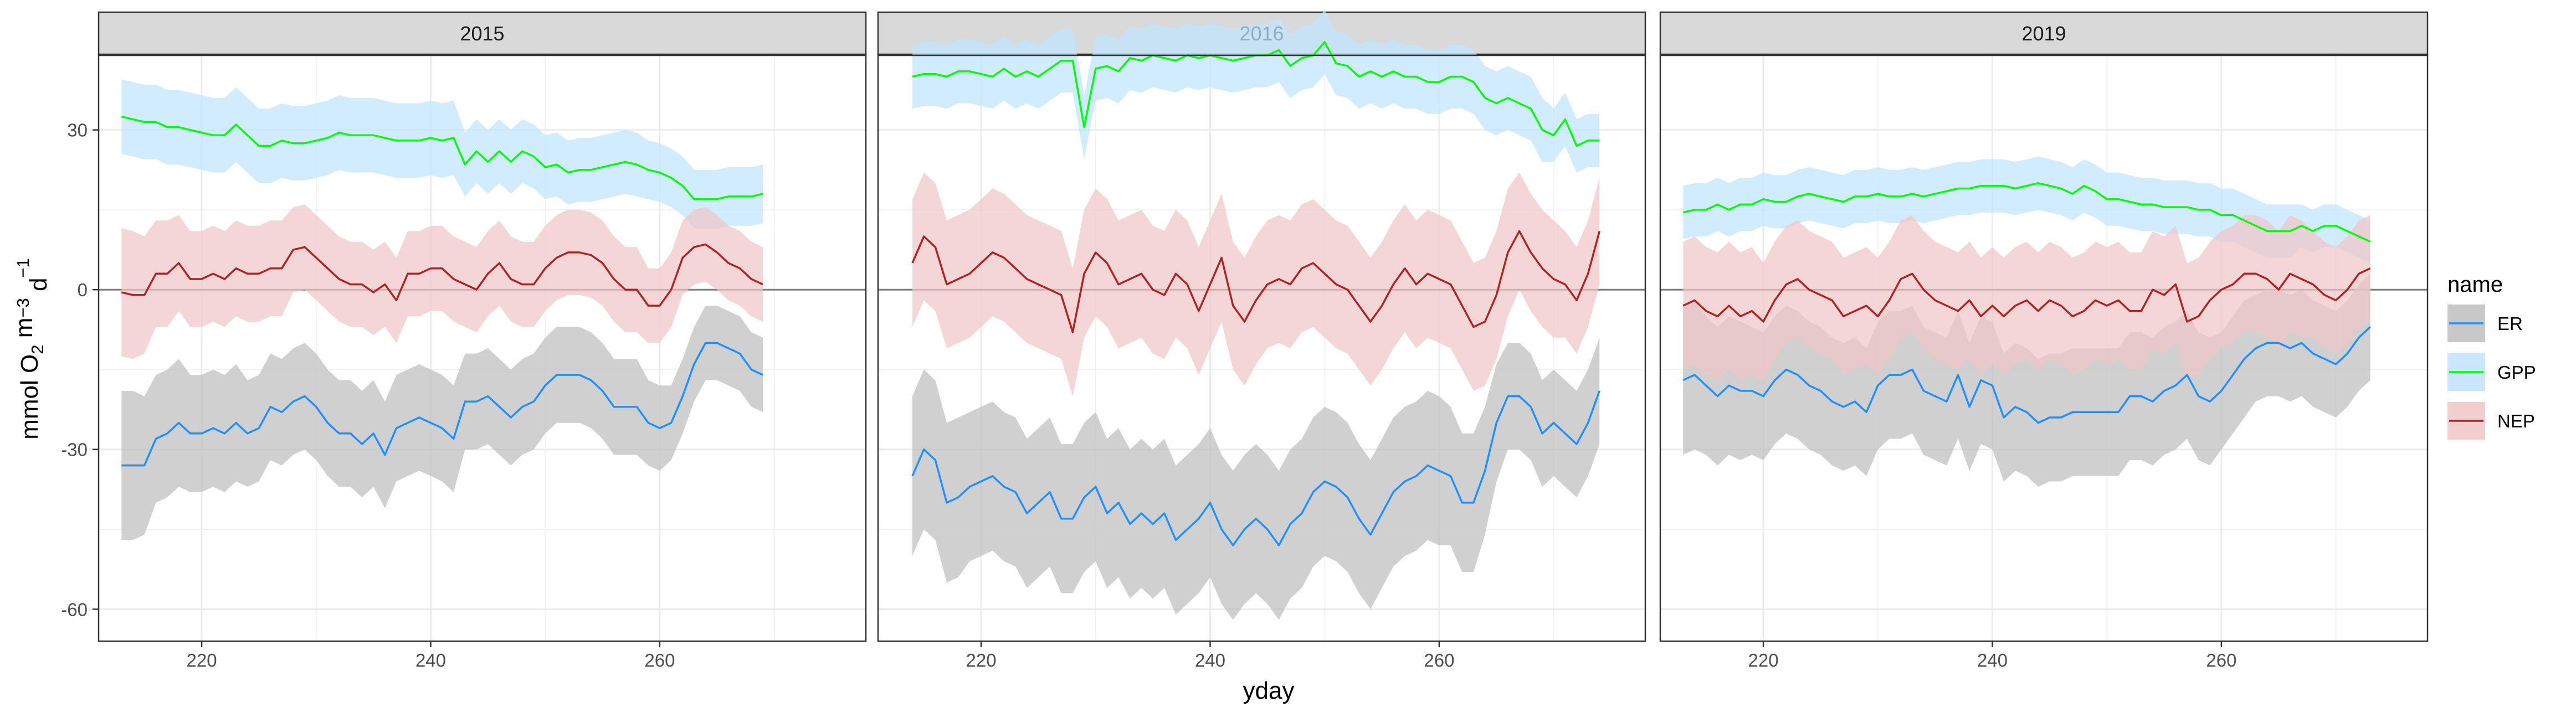  What do you see at coordinates (29, 397) in the screenshot?
I see `y-axis-title-part: mmol O` at bounding box center [29, 397].